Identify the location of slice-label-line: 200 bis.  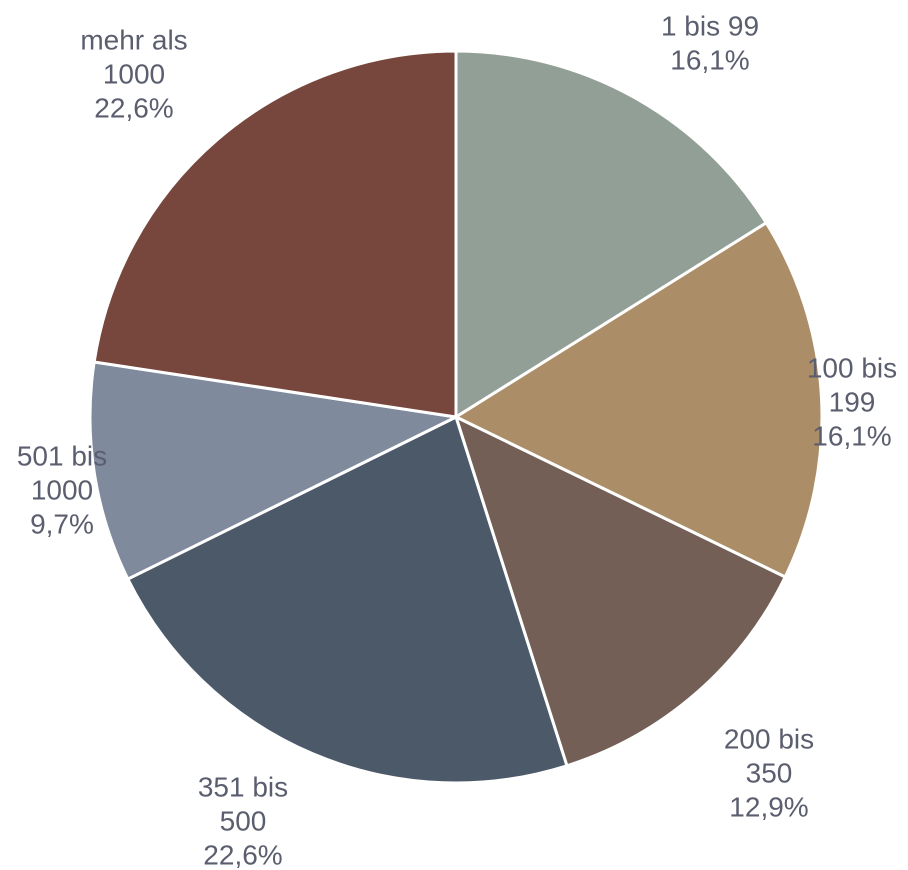
(769, 738).